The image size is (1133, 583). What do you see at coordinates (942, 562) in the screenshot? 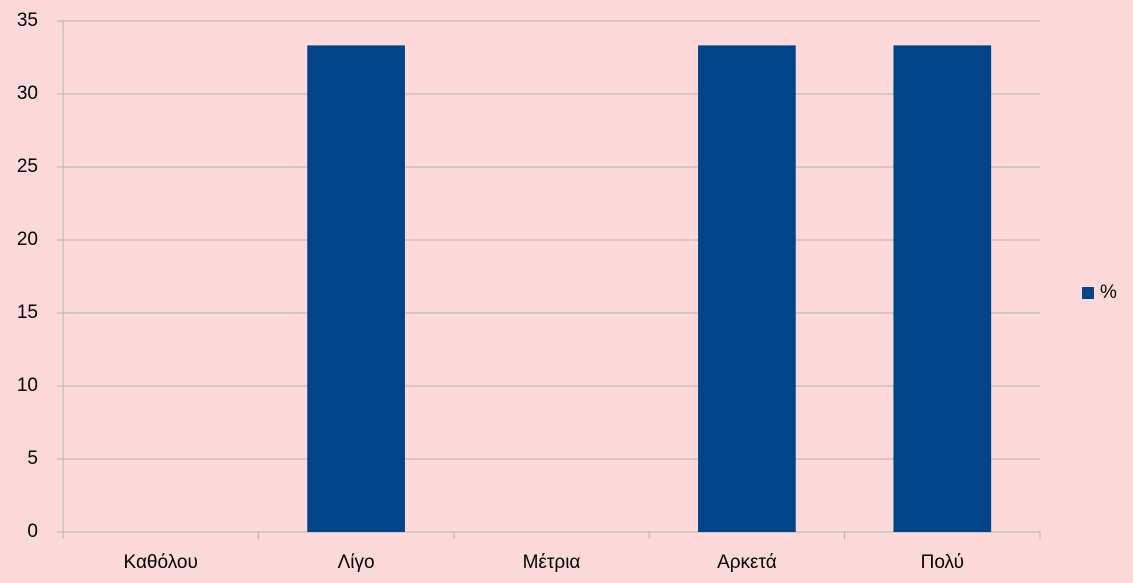
I see `x-tick-label: Πολύ` at bounding box center [942, 562].